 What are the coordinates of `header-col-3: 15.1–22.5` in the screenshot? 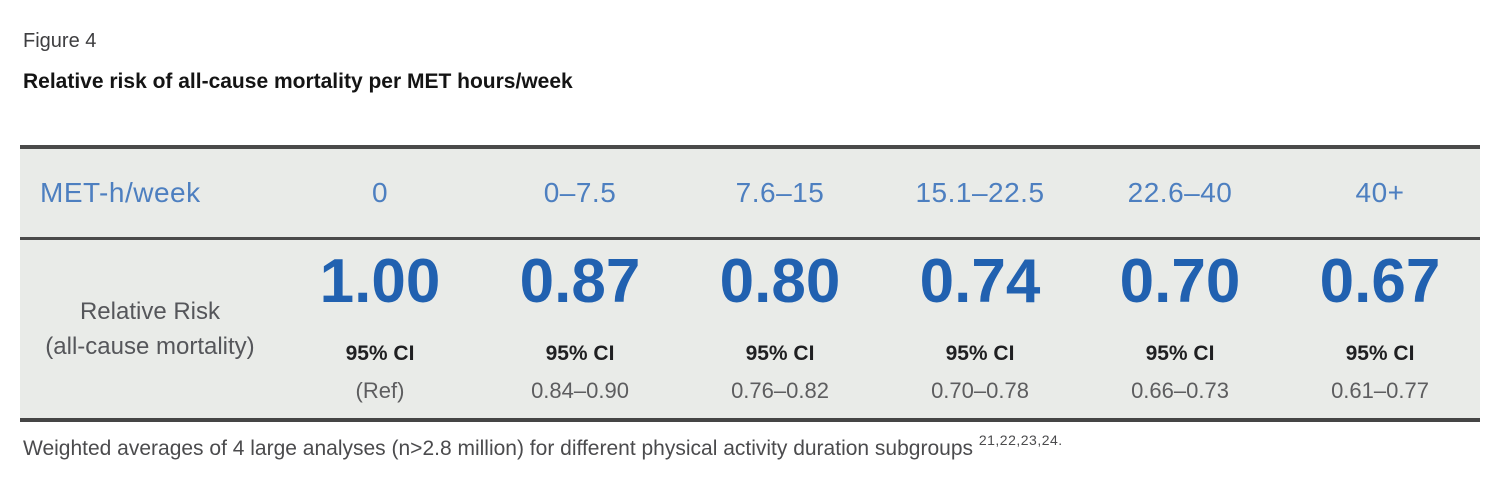 It's located at (980, 192).